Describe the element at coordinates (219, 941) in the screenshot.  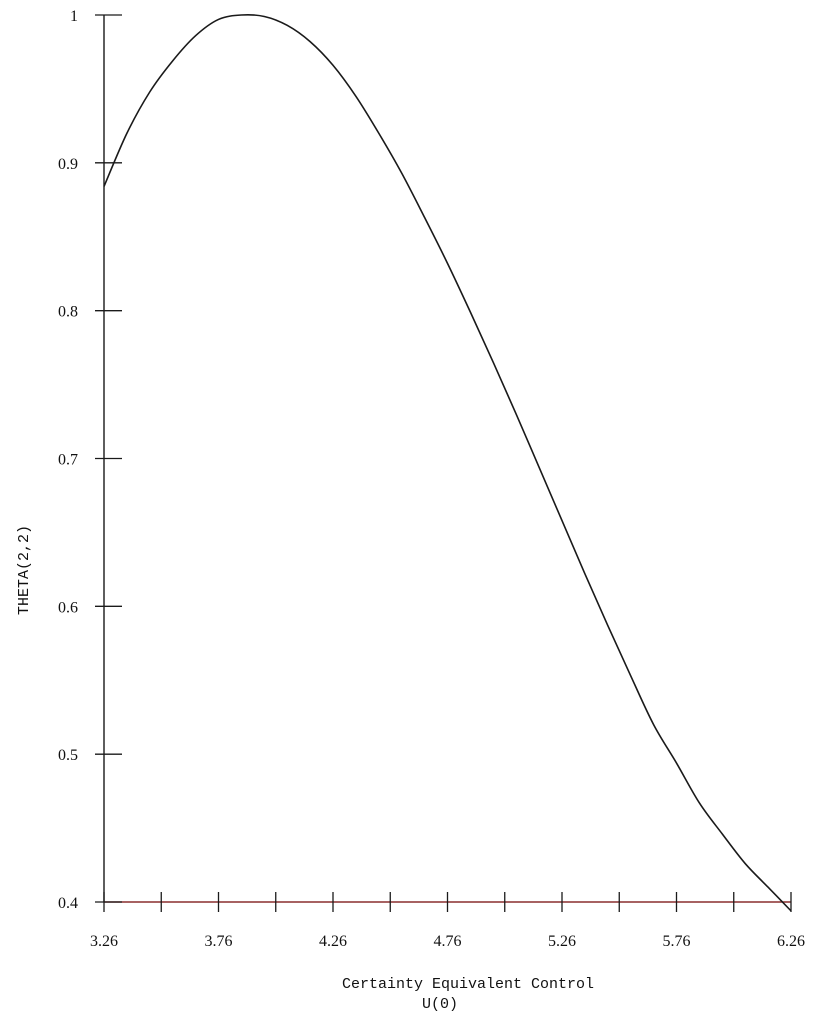
I see `x-tick-label: 3.76` at that location.